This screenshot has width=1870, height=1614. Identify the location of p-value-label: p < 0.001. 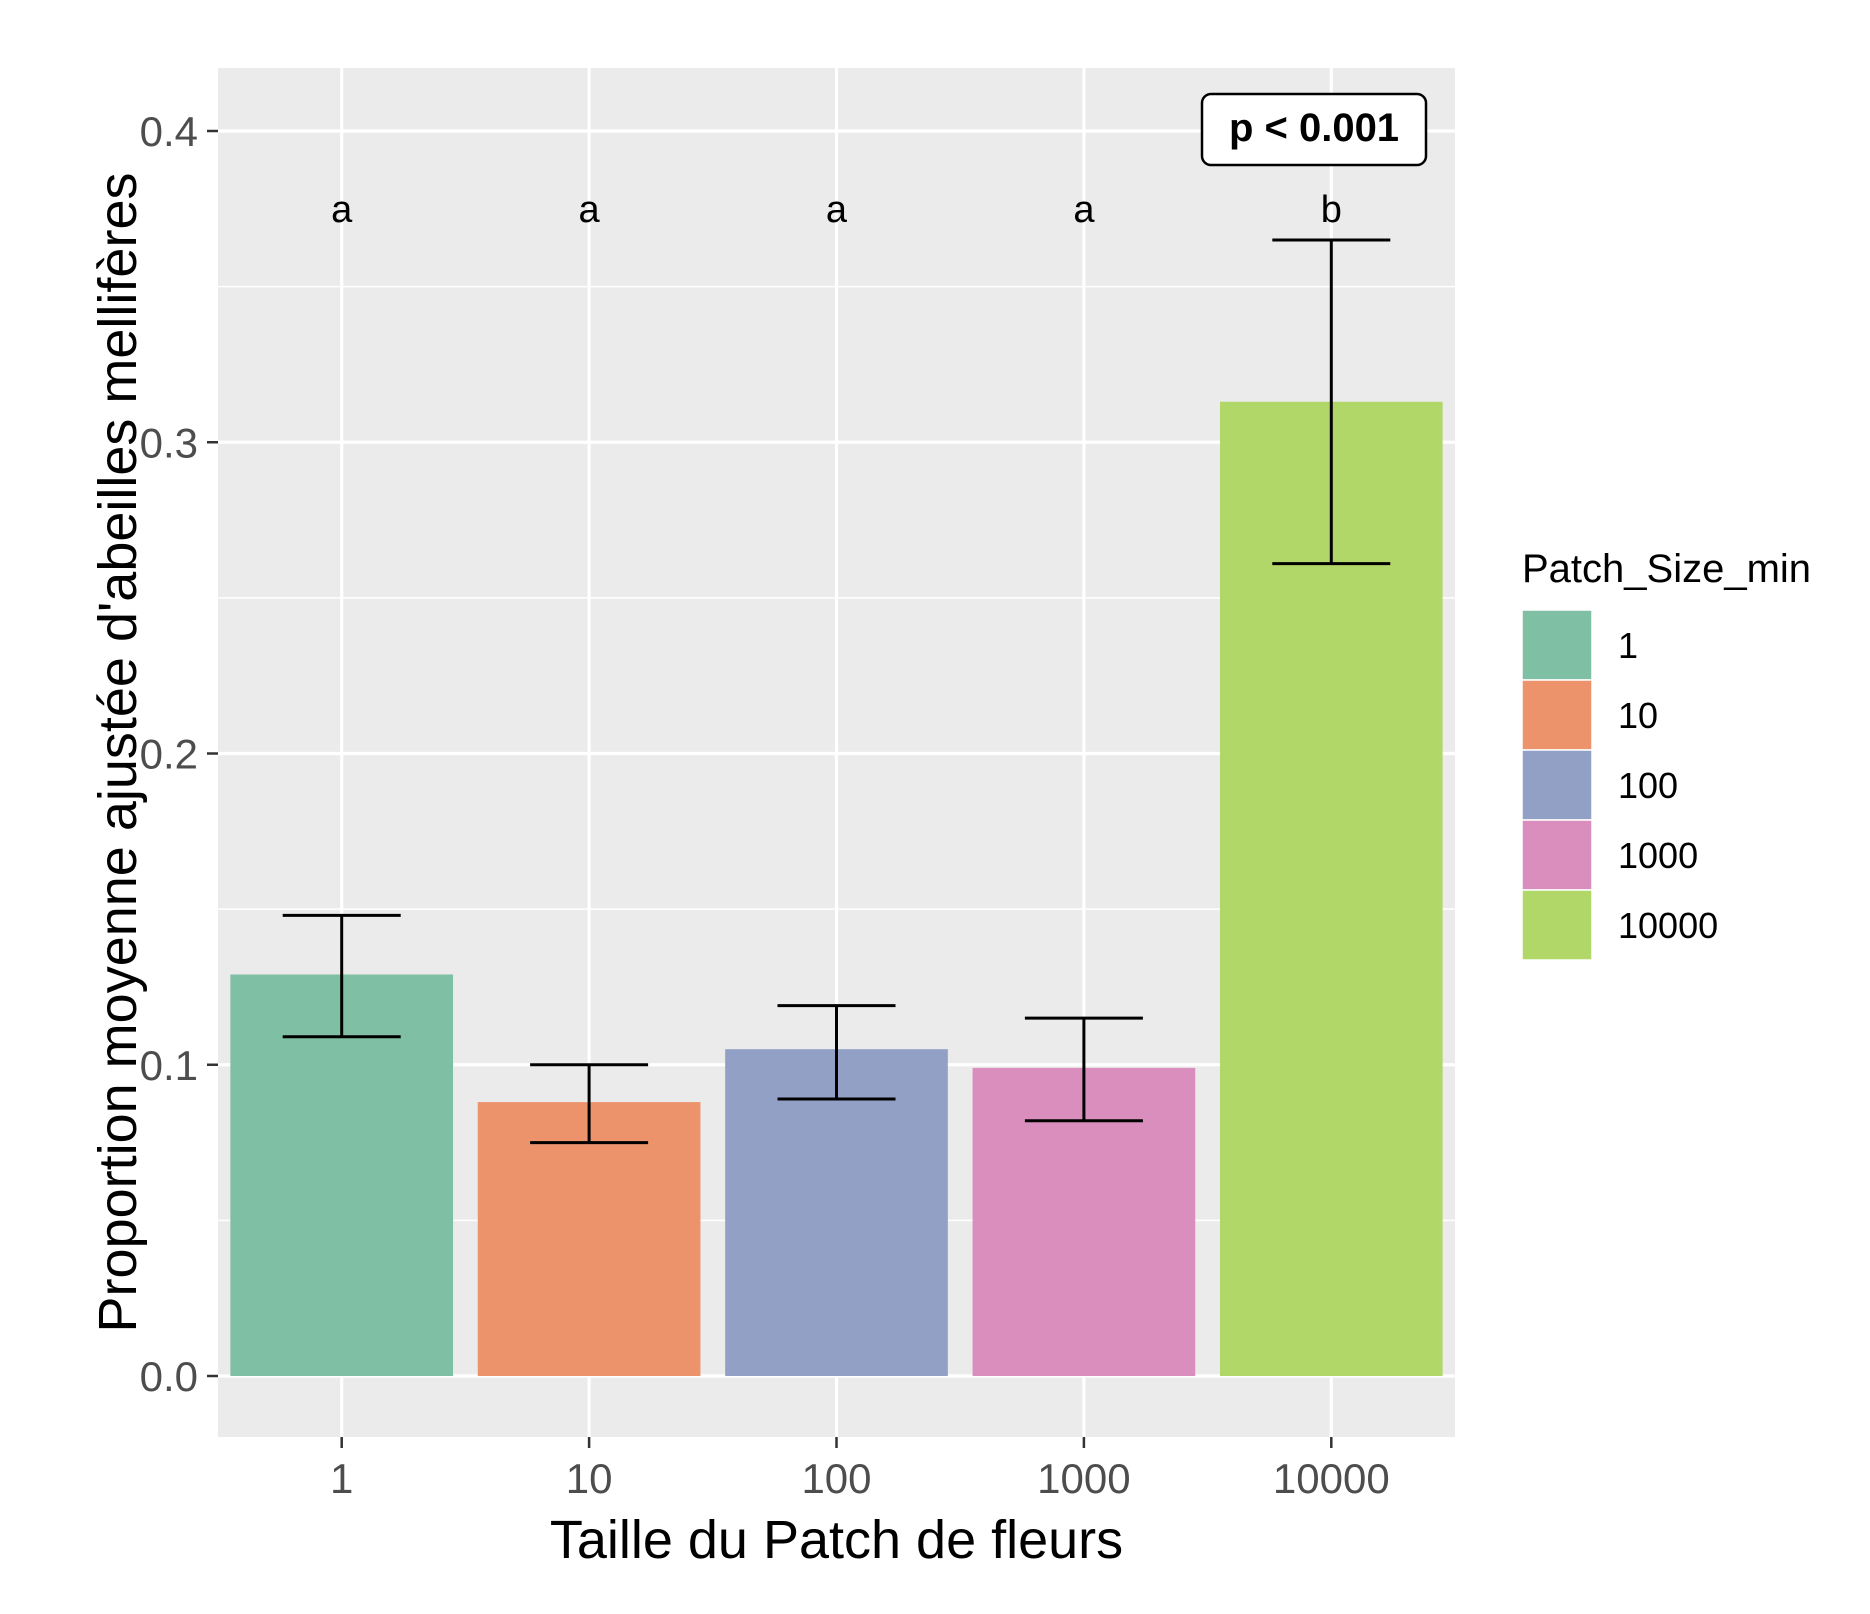
(1314, 128).